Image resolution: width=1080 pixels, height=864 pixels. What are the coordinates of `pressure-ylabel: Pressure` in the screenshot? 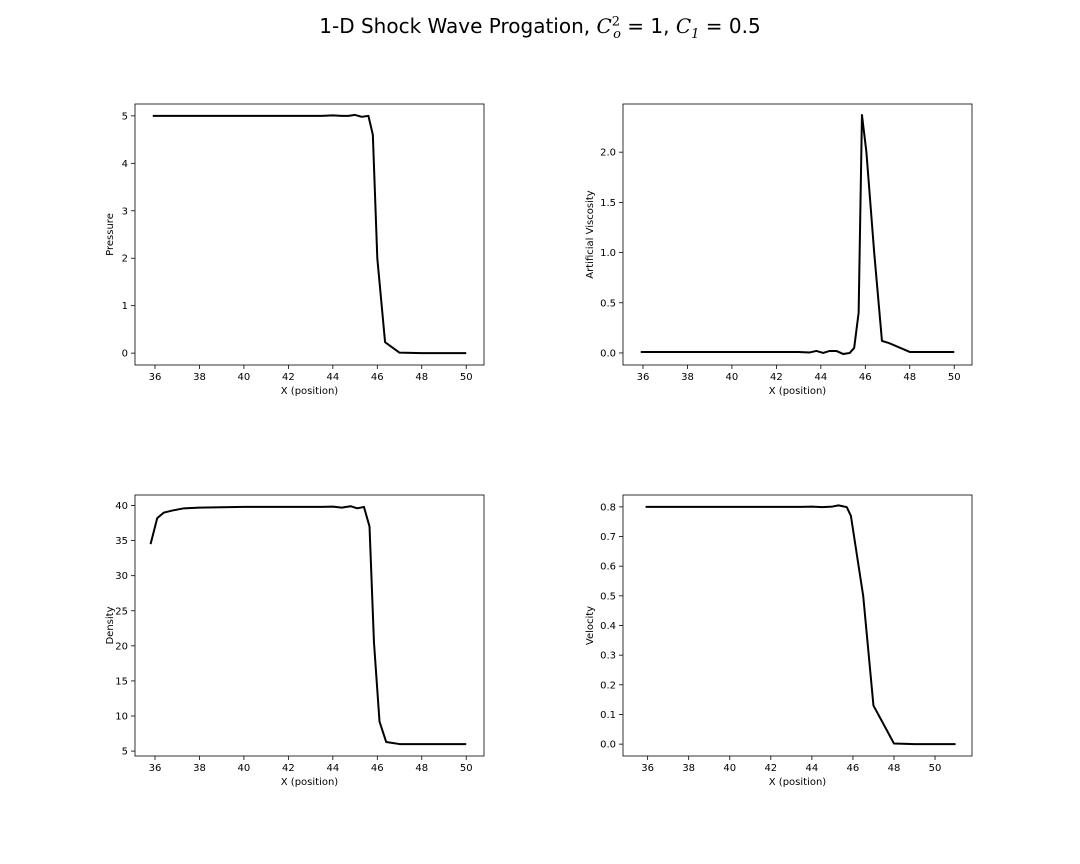 It's located at (110, 234).